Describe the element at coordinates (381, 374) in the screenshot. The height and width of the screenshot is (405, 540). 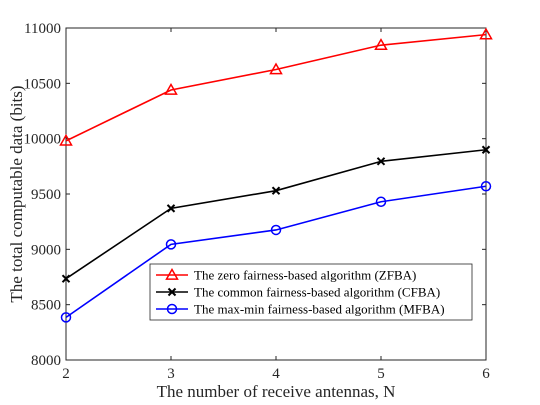
I see `x-tick-label: 5` at that location.